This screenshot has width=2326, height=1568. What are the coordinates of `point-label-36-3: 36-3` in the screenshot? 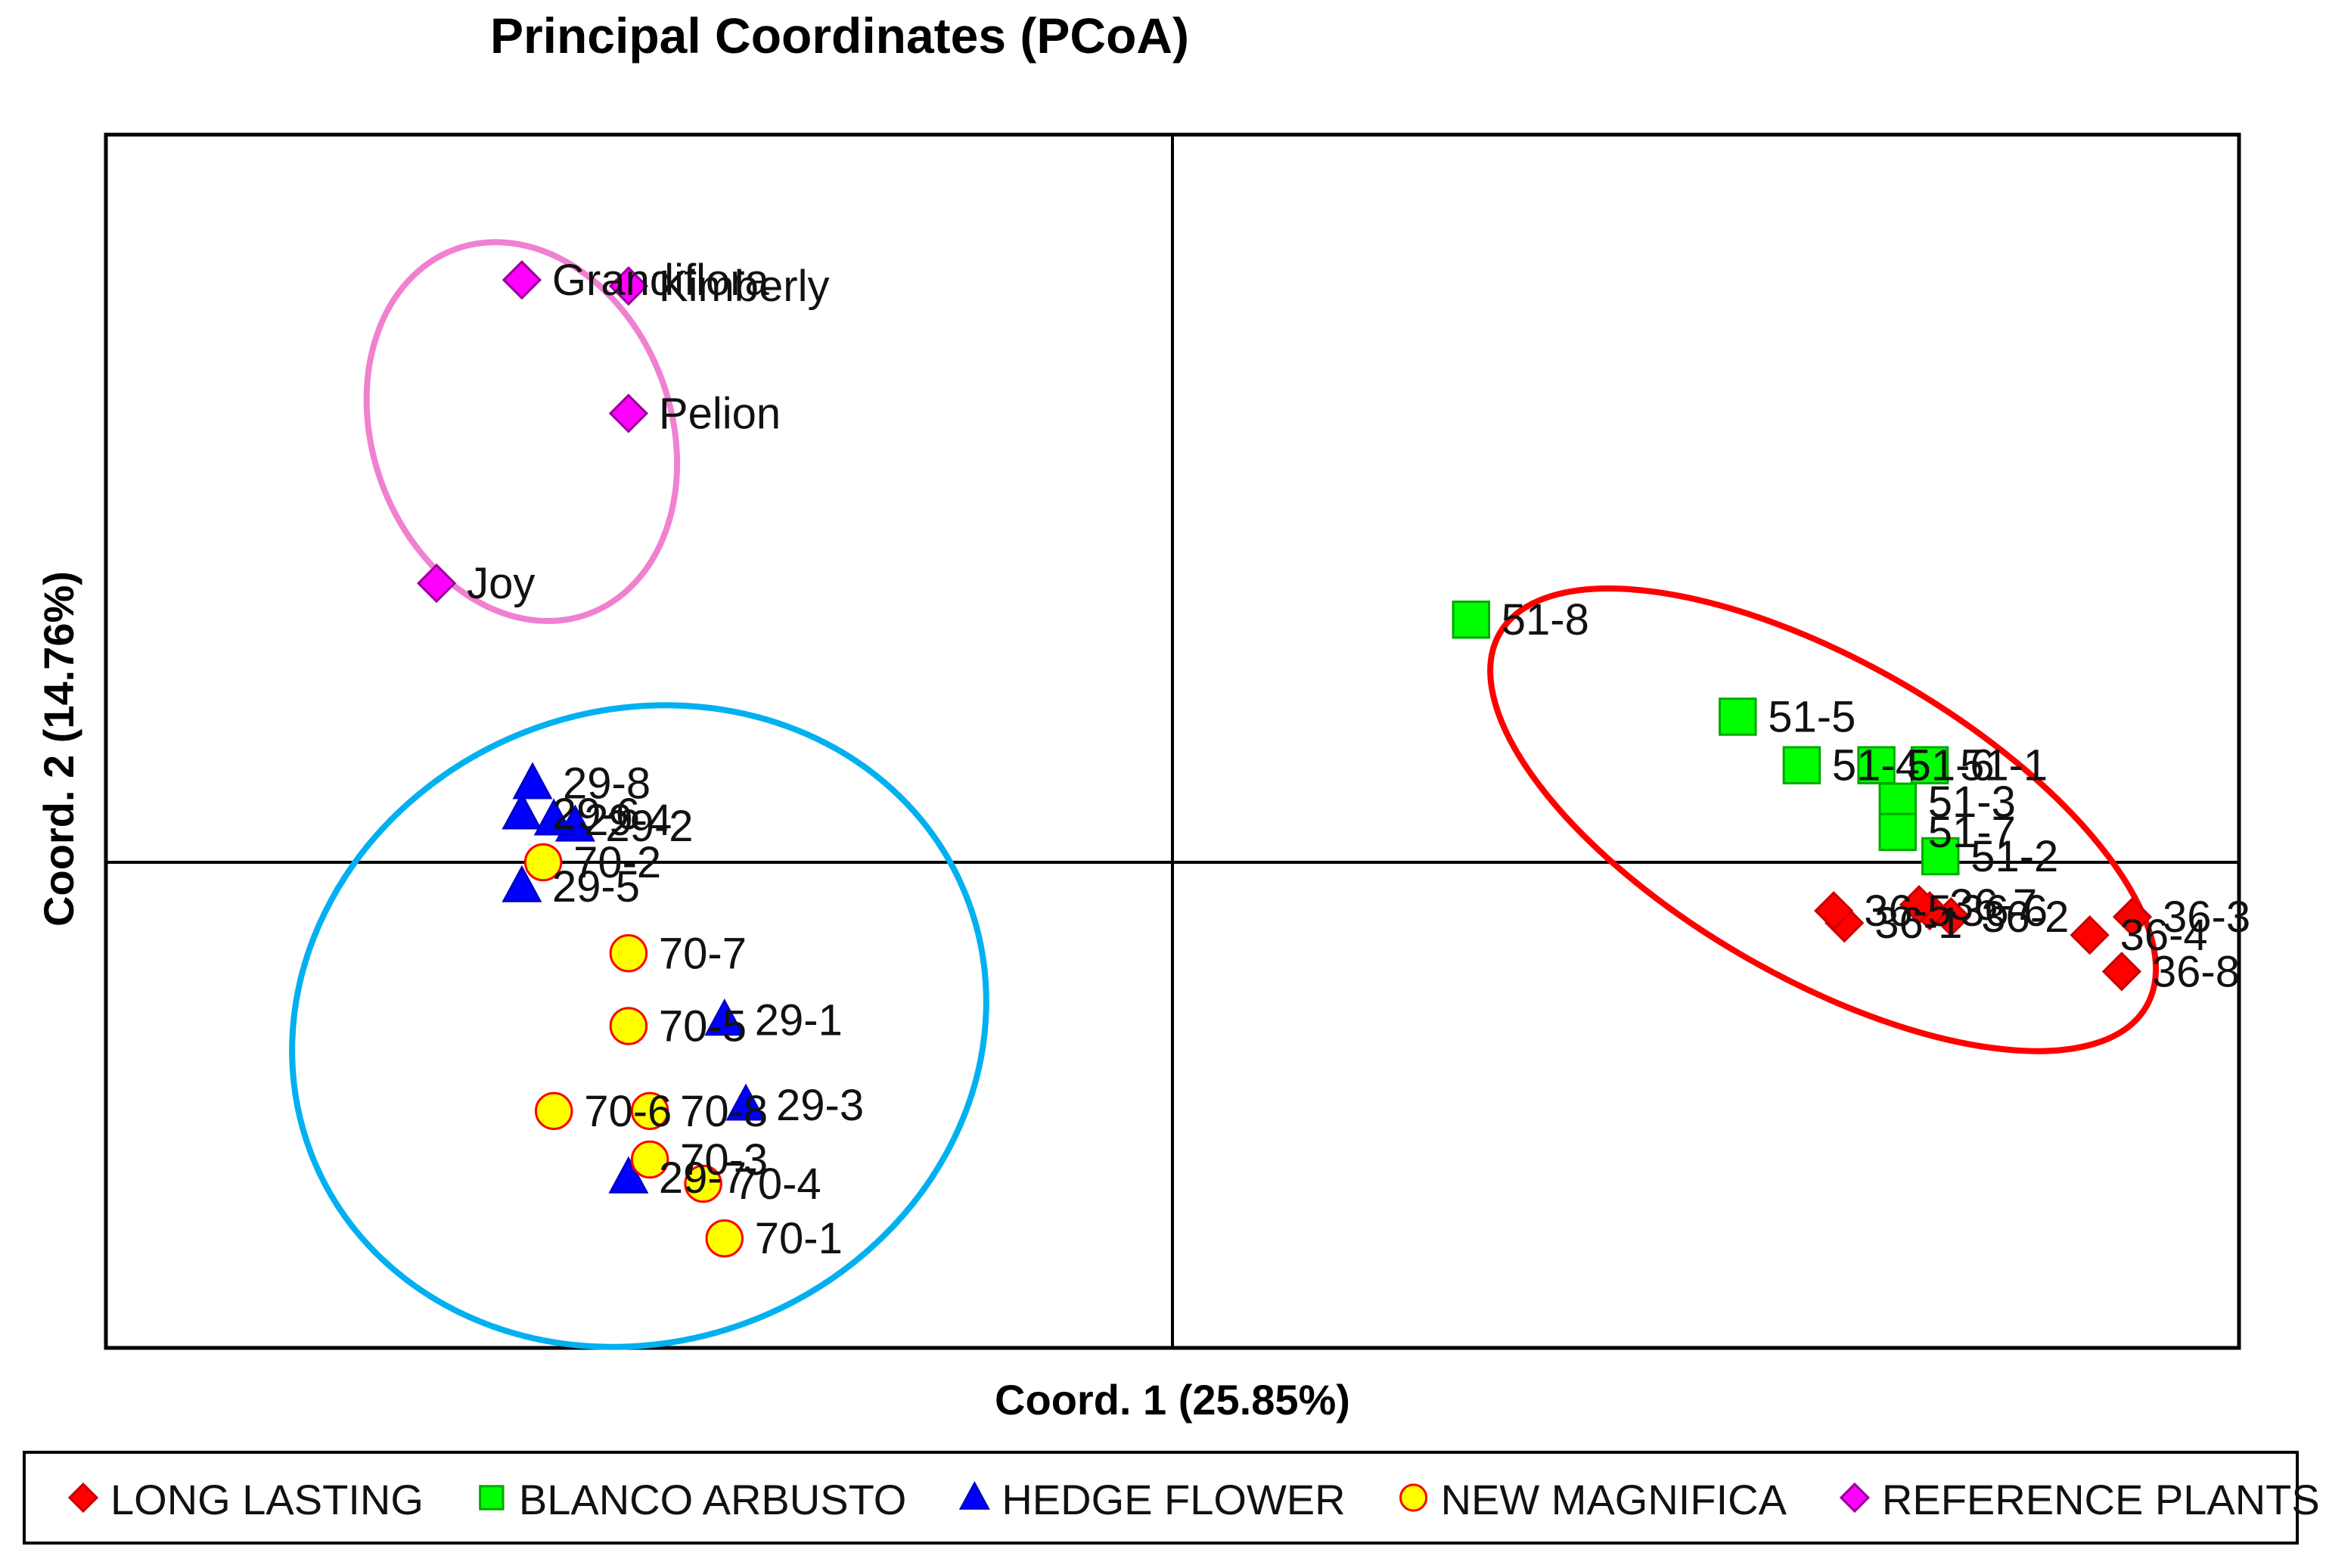 It's located at (2207, 918).